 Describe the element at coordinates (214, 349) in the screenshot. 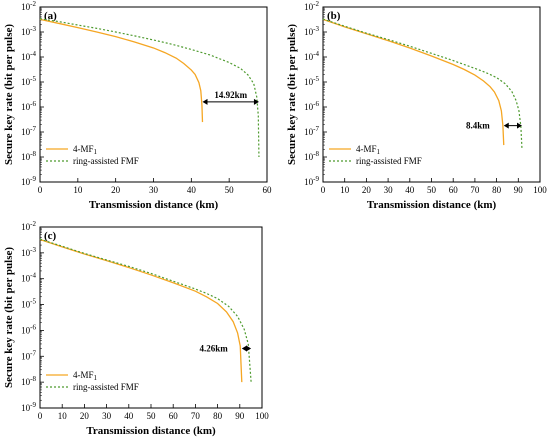

I see `annotation-label: 4.26km` at that location.